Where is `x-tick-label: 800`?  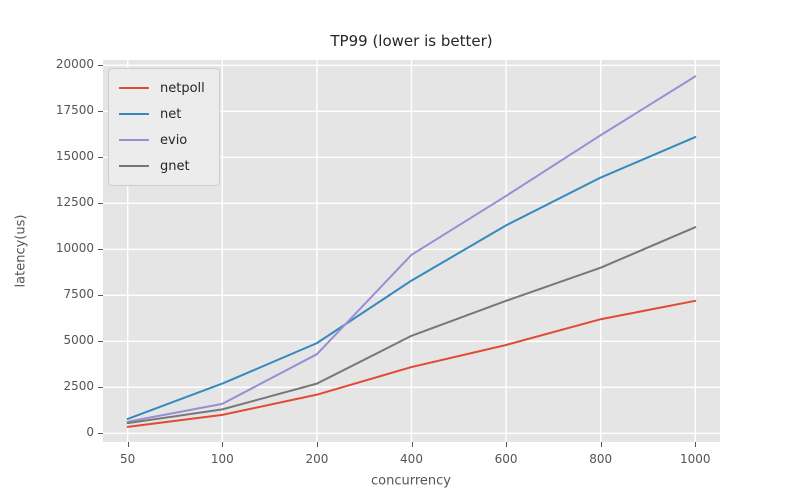
x-tick-label: 800 is located at coordinates (601, 459).